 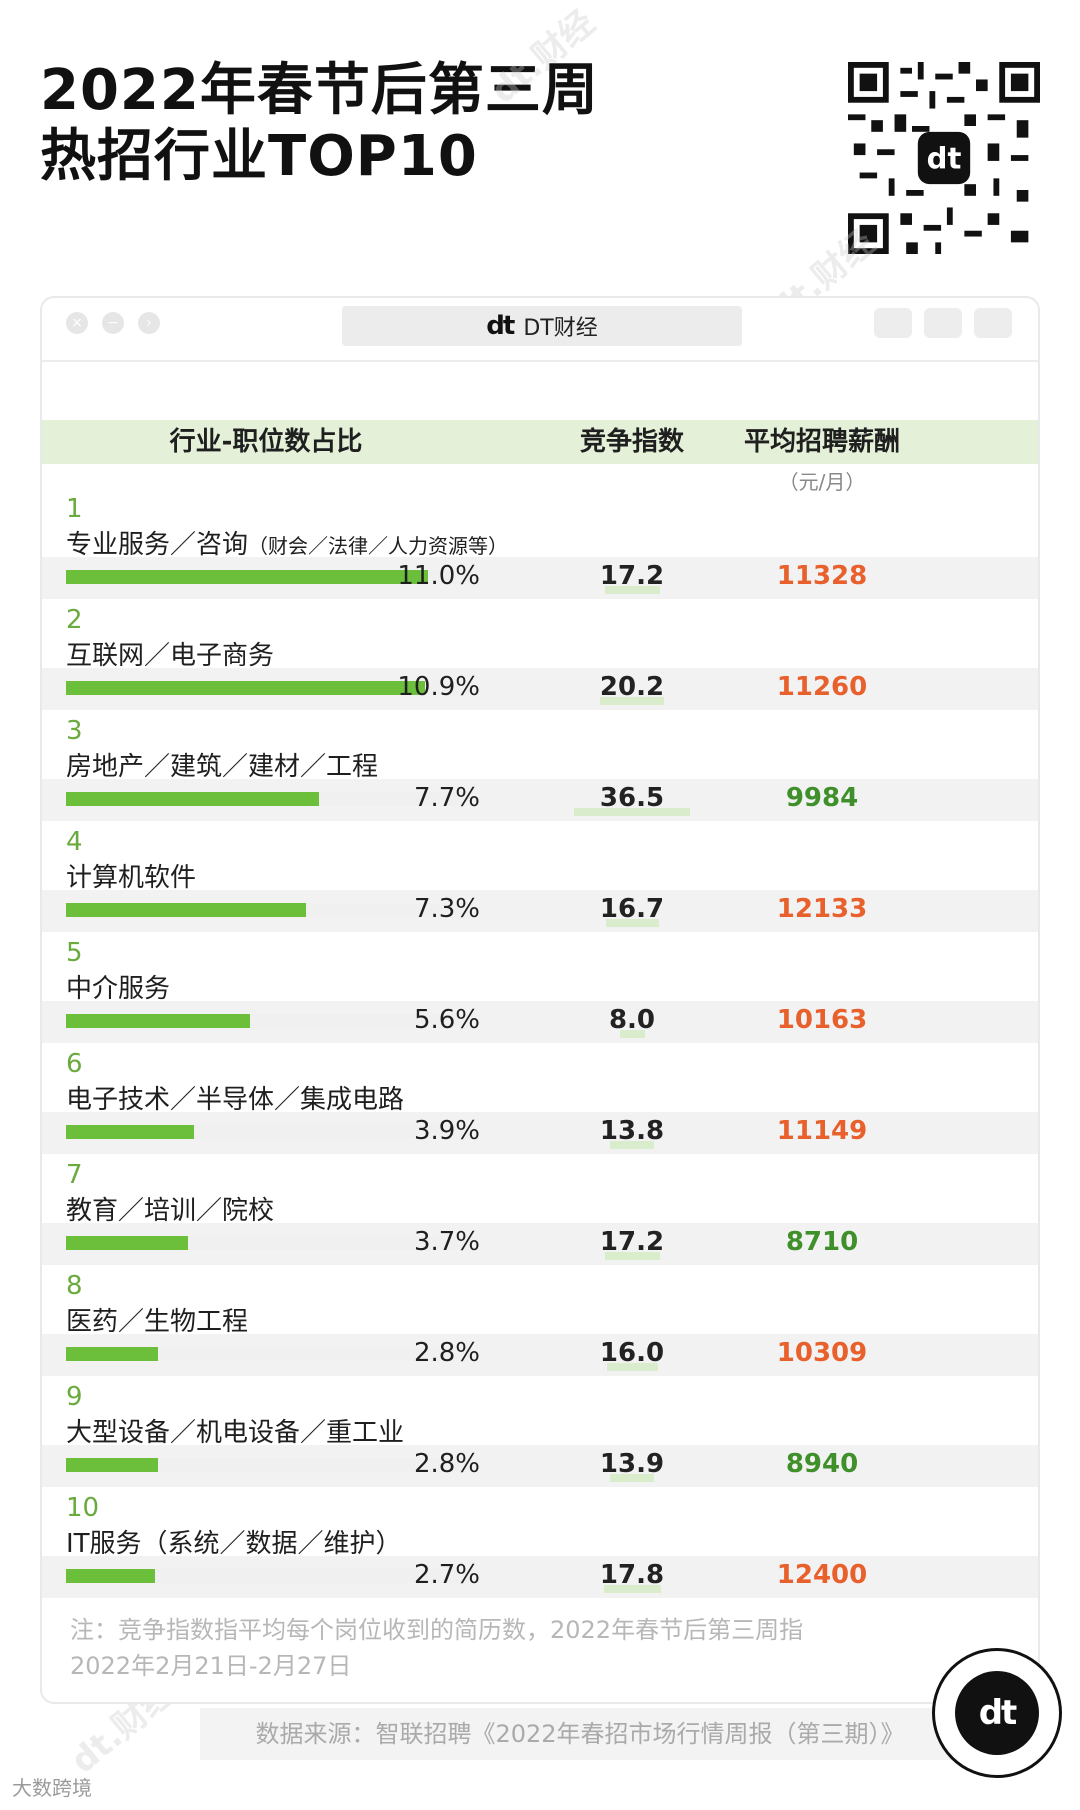 I want to click on app-name: DT财经, so click(x=560, y=328).